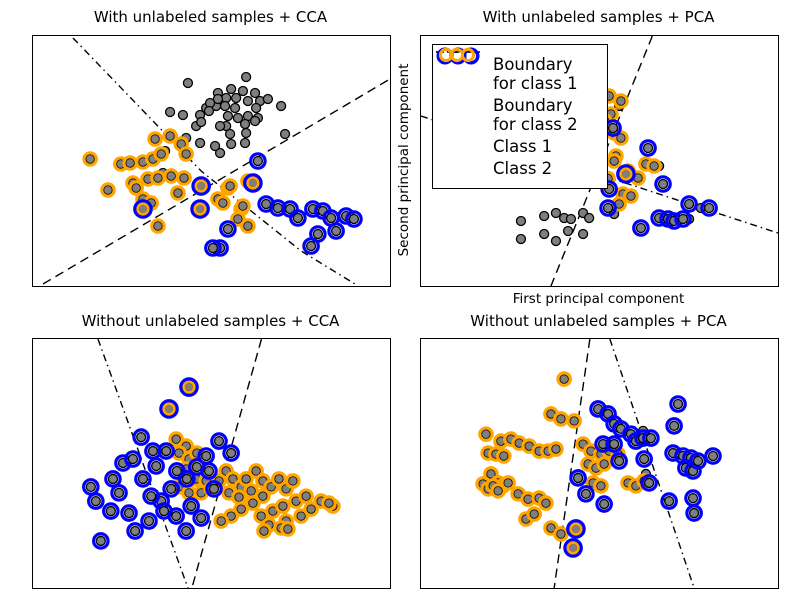 Image resolution: width=800 pixels, height=600 pixels. I want to click on subplot-title-top-right: With unlabeled samples + PCA, so click(598, 17).